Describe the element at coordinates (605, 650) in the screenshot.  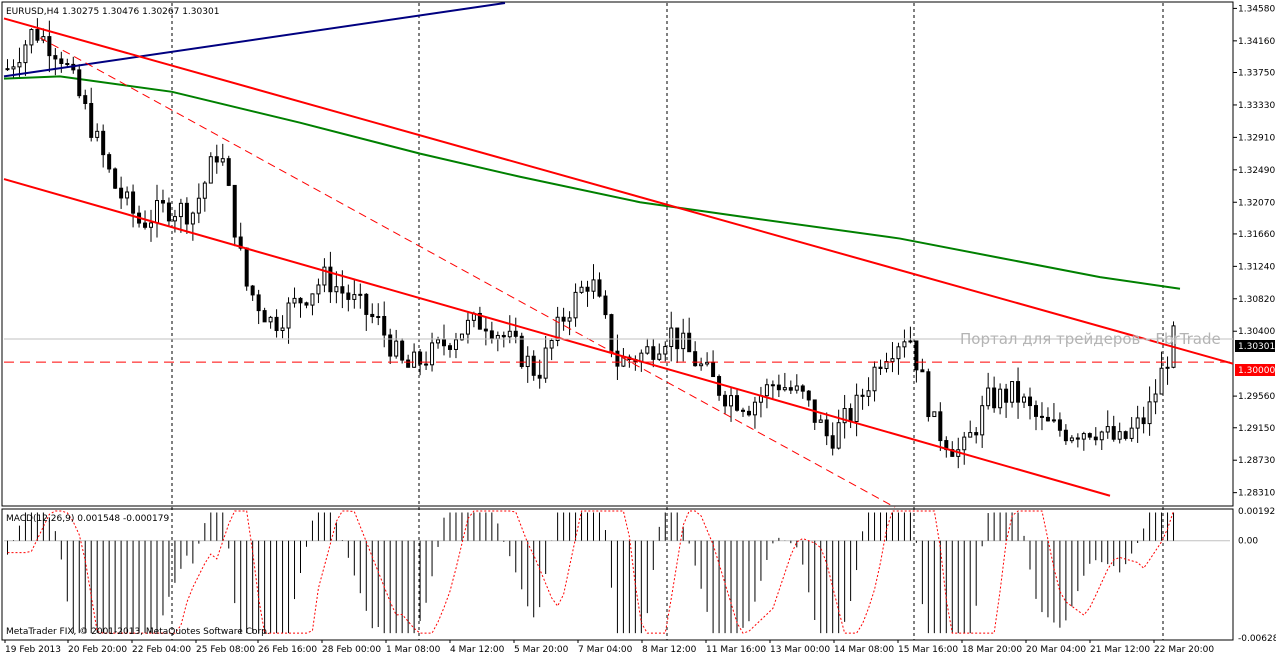
I see `time-tick-label: 7 Mar 04:00` at that location.